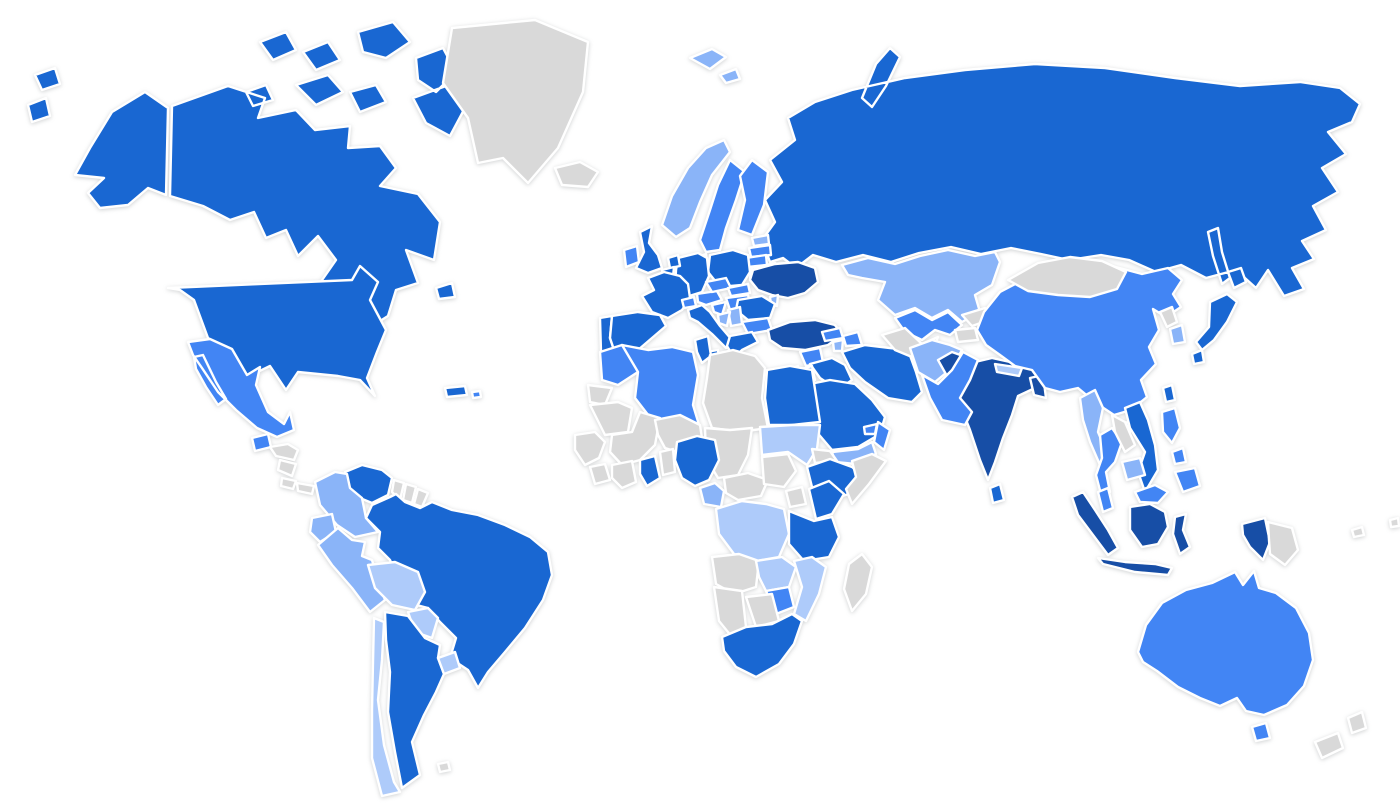 Image resolution: width=1400 pixels, height=803 pixels. What do you see at coordinates (1177, 334) in the screenshot?
I see `country-south-korea` at bounding box center [1177, 334].